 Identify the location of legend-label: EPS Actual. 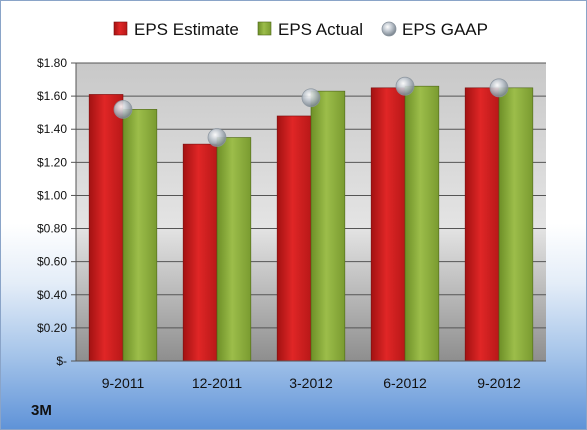
(320, 29).